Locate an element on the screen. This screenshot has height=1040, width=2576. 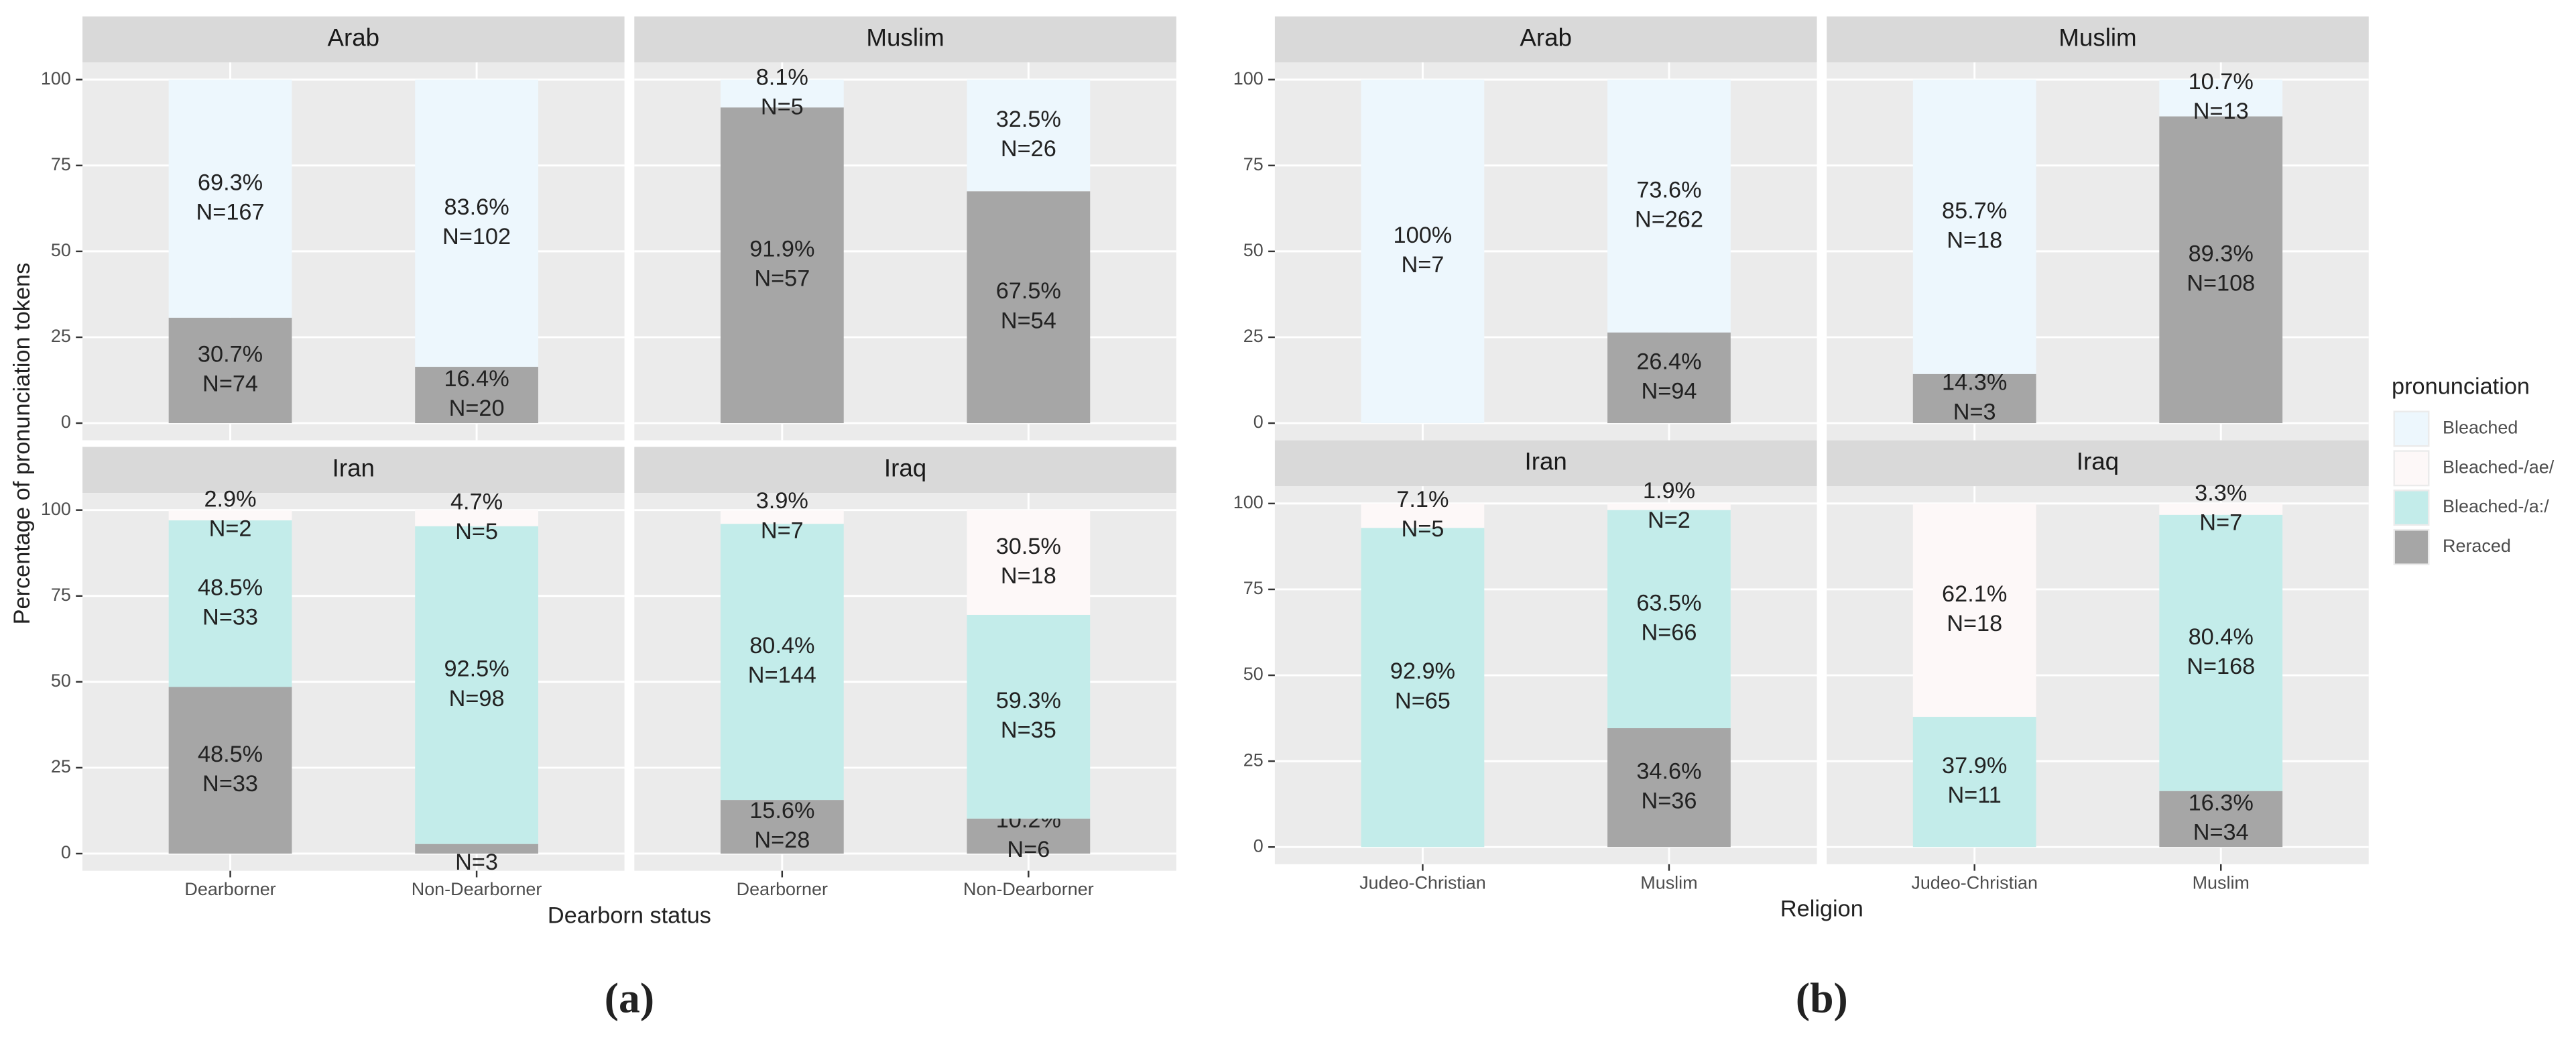
count-label: N=5 is located at coordinates (783, 108).